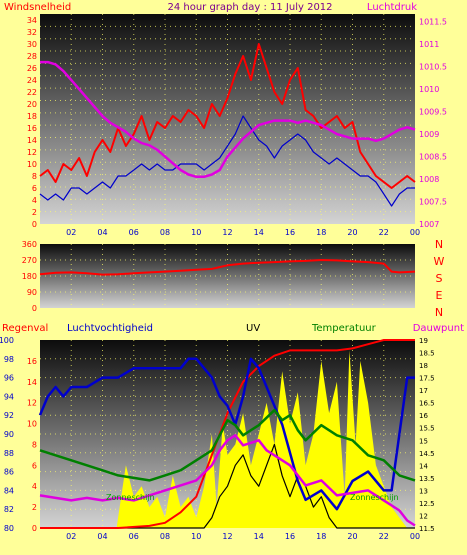 The width and height of the screenshot is (467, 555). Describe the element at coordinates (227, 267) in the screenshot. I see `series-wind-direction` at that location.